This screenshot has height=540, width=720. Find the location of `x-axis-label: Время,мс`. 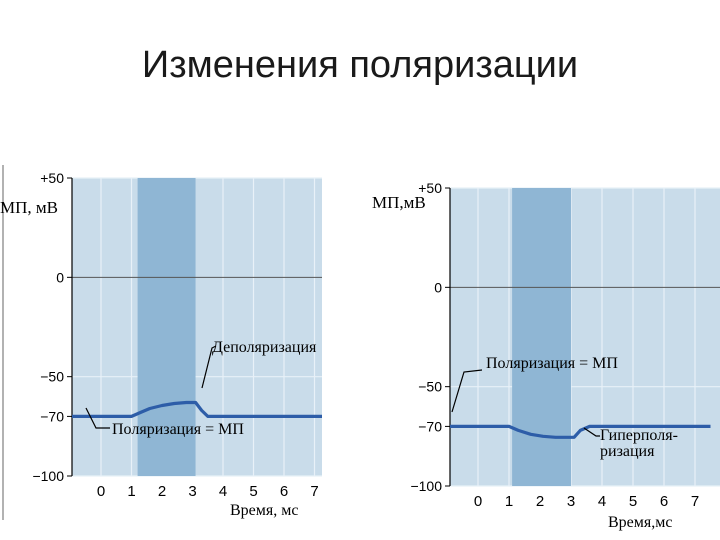

x-axis-label: Время,мс is located at coordinates (640, 522).